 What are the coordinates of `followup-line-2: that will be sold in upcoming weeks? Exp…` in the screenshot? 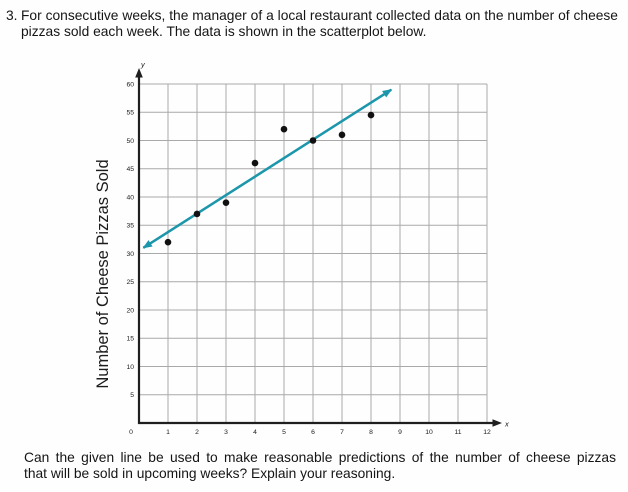 It's located at (210, 473).